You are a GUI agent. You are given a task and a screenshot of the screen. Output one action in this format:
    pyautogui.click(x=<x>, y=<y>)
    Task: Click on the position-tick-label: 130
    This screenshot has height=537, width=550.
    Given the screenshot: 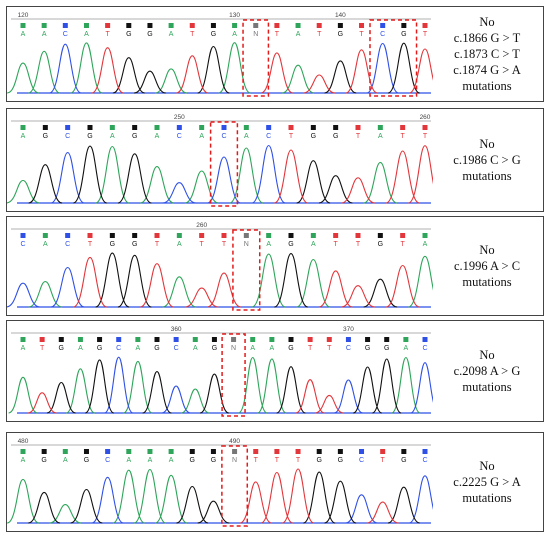 What is the action you would take?
    pyautogui.click(x=234, y=15)
    